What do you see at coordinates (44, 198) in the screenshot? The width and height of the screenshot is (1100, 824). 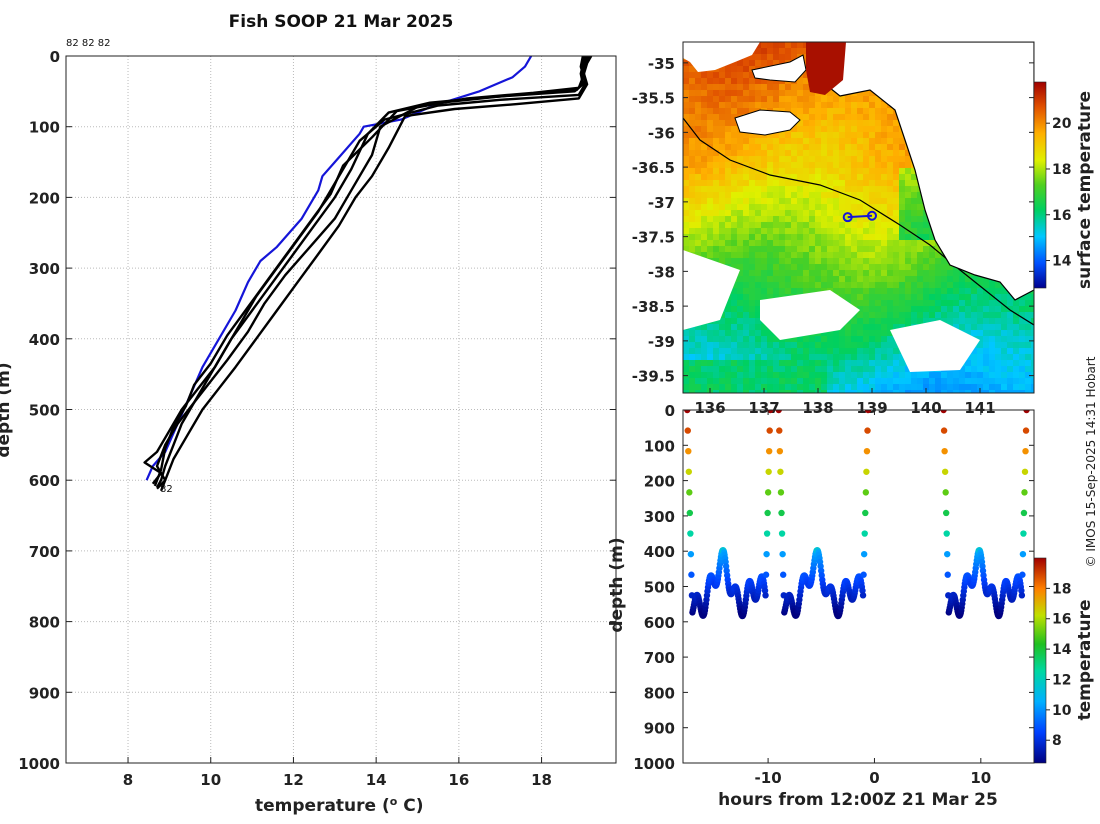 I see `y-tick-label: 200` at bounding box center [44, 198].